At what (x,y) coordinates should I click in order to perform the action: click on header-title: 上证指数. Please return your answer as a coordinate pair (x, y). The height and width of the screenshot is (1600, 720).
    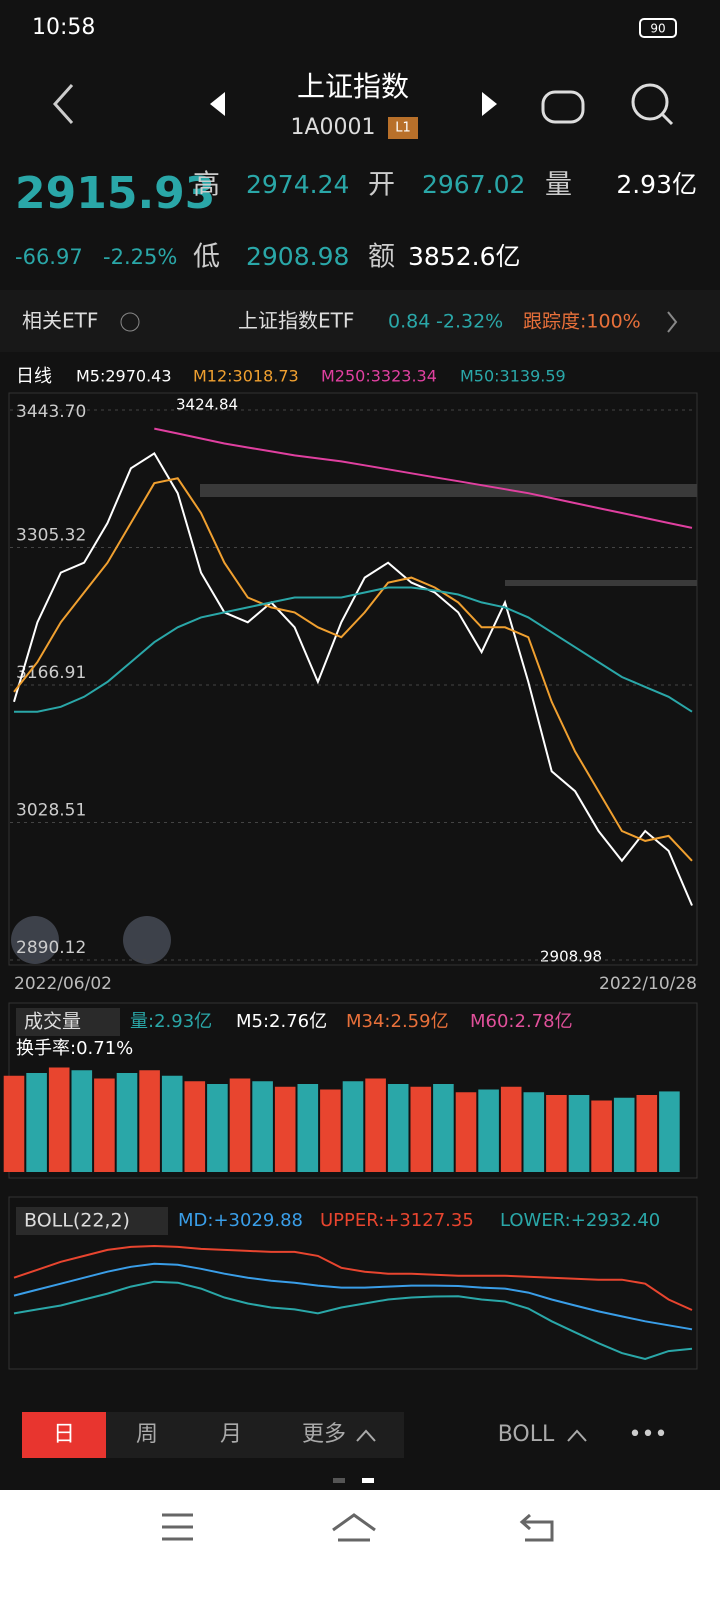
    Looking at the image, I should click on (353, 86).